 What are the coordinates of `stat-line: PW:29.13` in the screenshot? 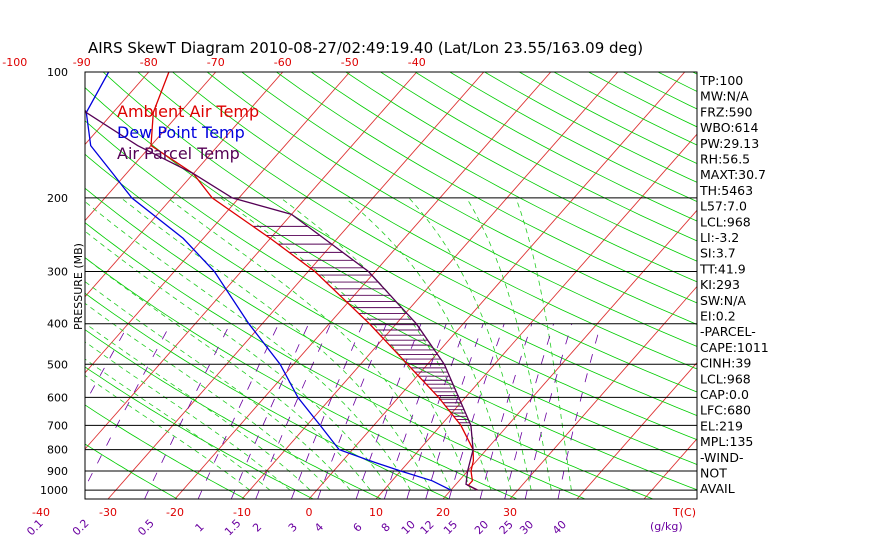 It's located at (729, 143).